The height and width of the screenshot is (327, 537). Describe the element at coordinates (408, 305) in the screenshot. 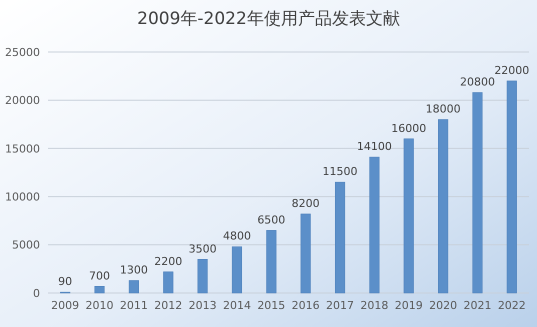

I see `x-tick-label: 2019` at that location.